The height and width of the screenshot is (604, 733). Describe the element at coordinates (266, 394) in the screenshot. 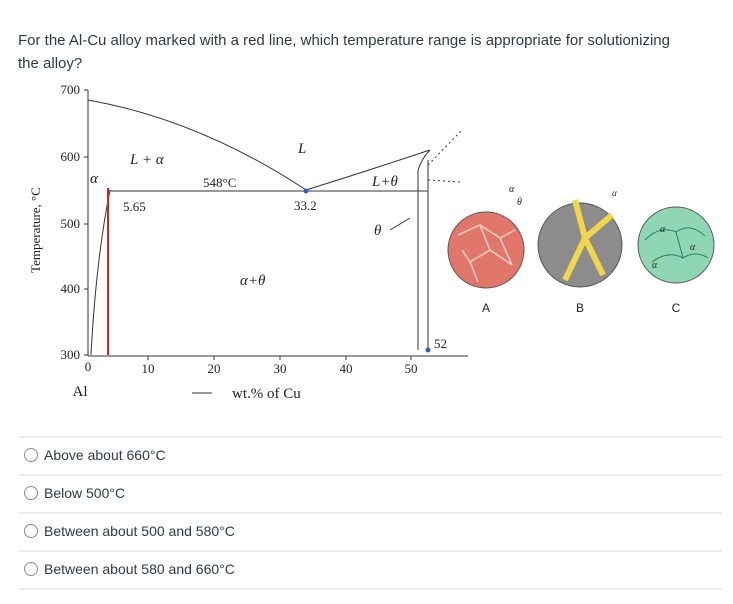

I see `x-axis-label: wt.% of Cu` at that location.